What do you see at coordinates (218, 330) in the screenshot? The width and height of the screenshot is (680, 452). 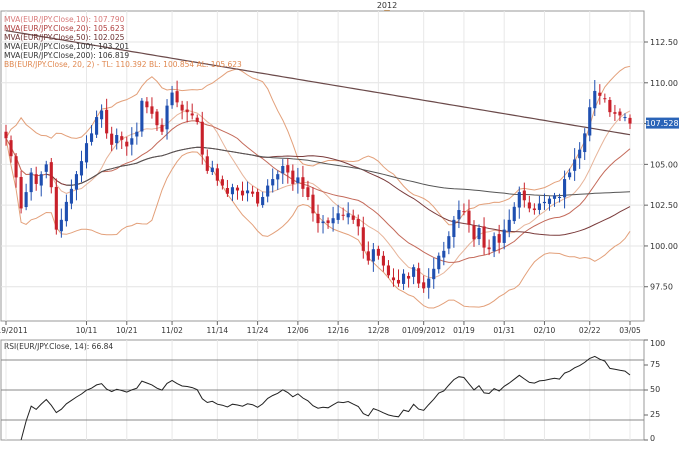 I see `date-tick-label: 11/14` at bounding box center [218, 330].